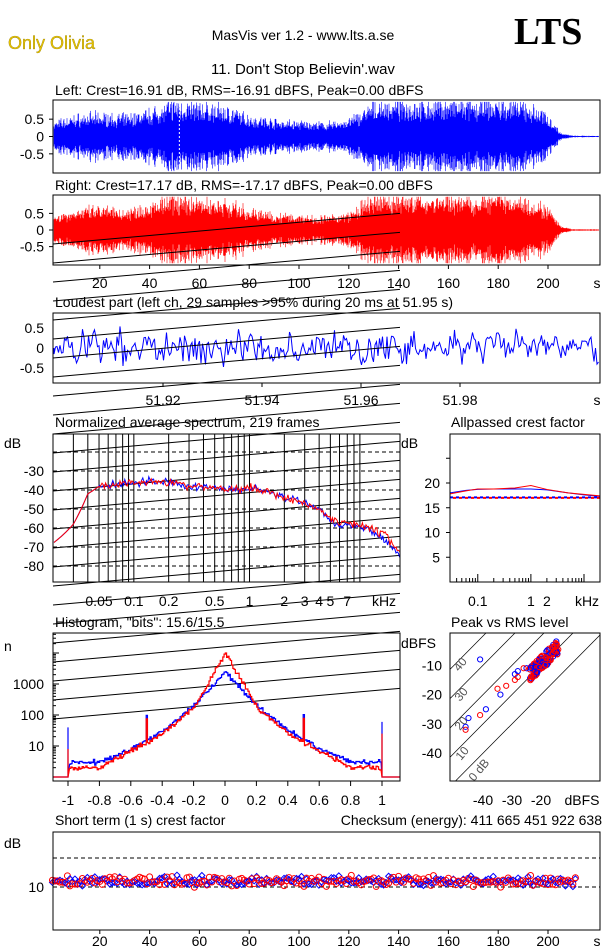 The height and width of the screenshot is (946, 606). What do you see at coordinates (34, 528) in the screenshot?
I see `y-tick-label: -60` at bounding box center [34, 528].